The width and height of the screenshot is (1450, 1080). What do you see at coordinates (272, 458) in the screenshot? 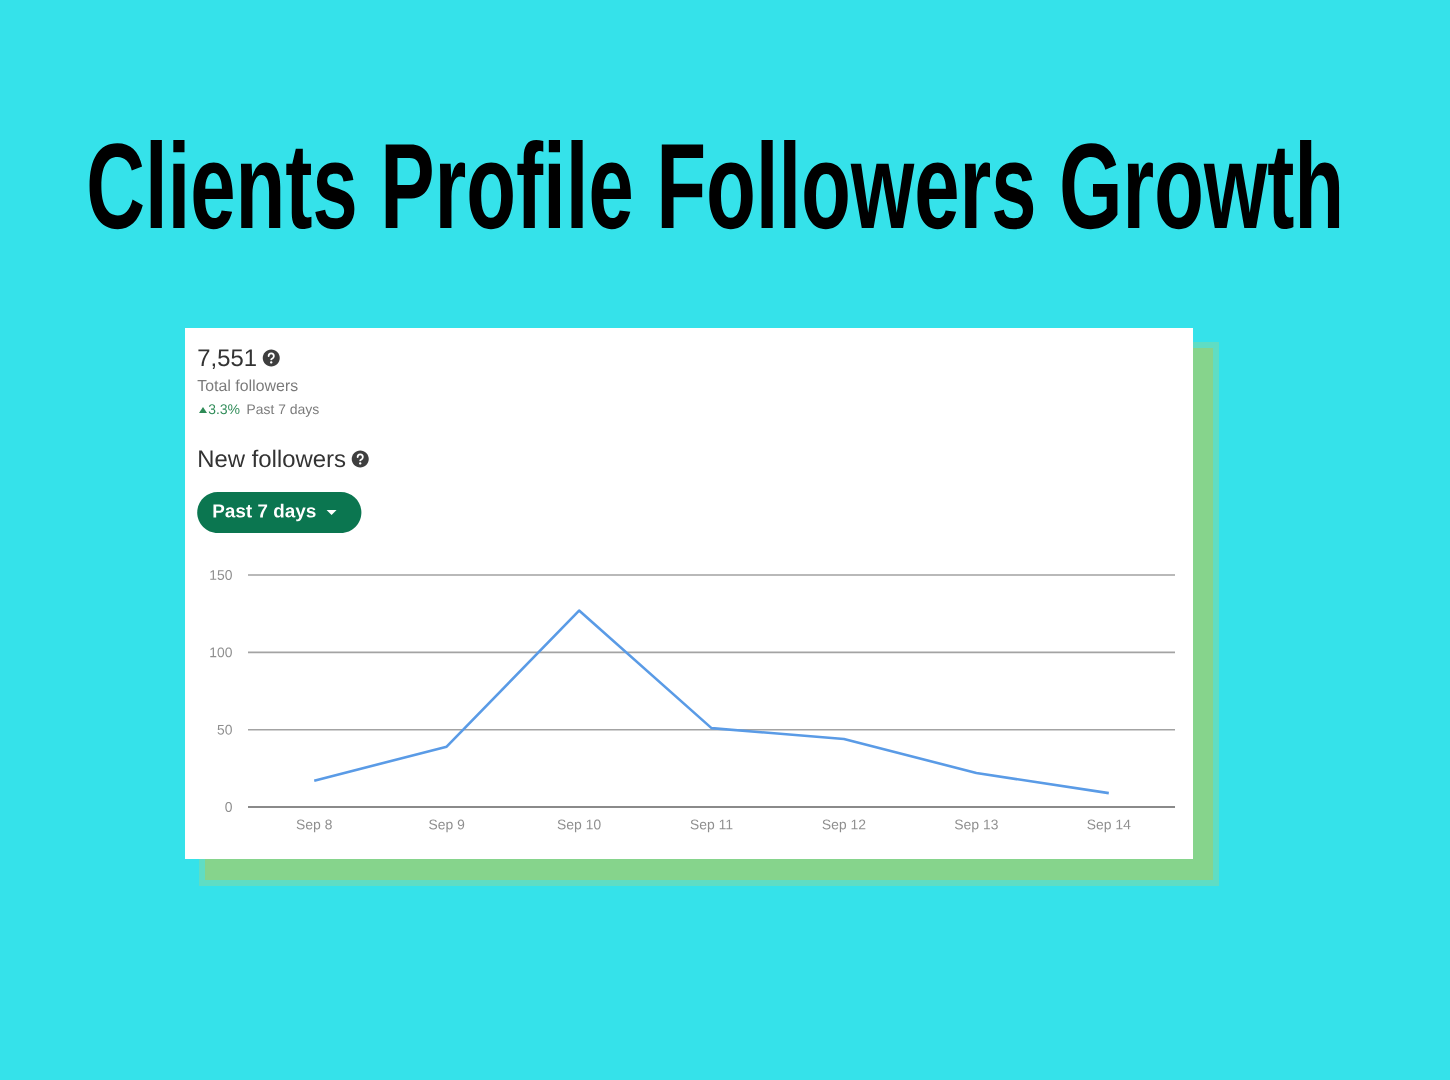
I see `chart-subtitle: New followers` at bounding box center [272, 458].